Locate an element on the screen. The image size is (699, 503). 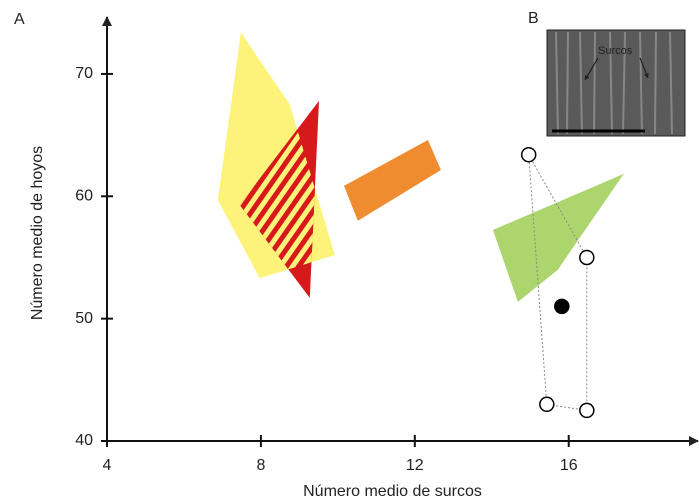
y-axis-label: Número medio de hoyos is located at coordinates (37, 233).